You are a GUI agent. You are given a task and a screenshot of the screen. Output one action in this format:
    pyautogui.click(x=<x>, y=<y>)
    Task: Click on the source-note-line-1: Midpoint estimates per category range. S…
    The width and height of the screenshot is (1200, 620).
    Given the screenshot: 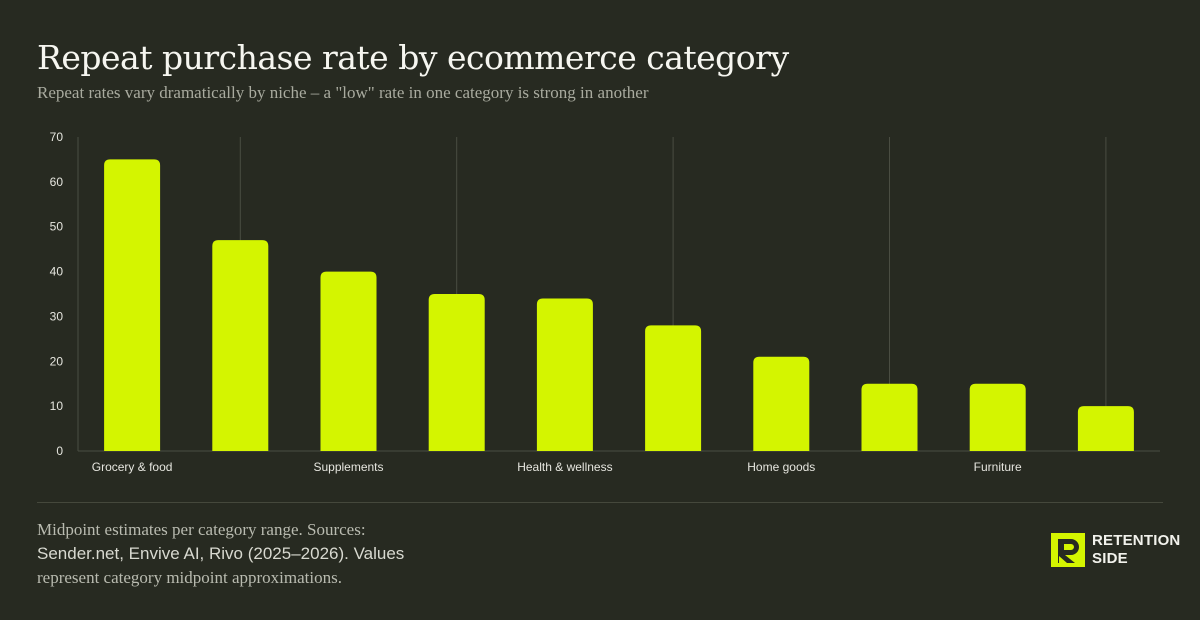 What is the action you would take?
    pyautogui.click(x=201, y=529)
    